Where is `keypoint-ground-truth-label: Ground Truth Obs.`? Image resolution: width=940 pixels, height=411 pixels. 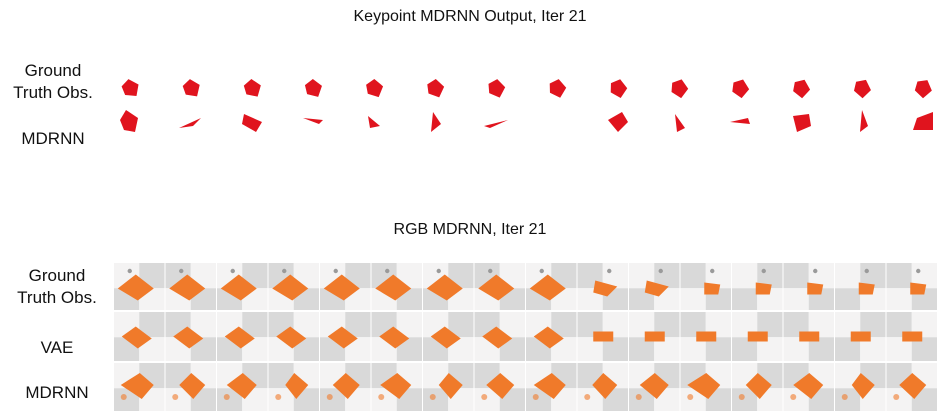
keypoint-ground-truth-label: Ground Truth Obs. is located at coordinates (53, 81).